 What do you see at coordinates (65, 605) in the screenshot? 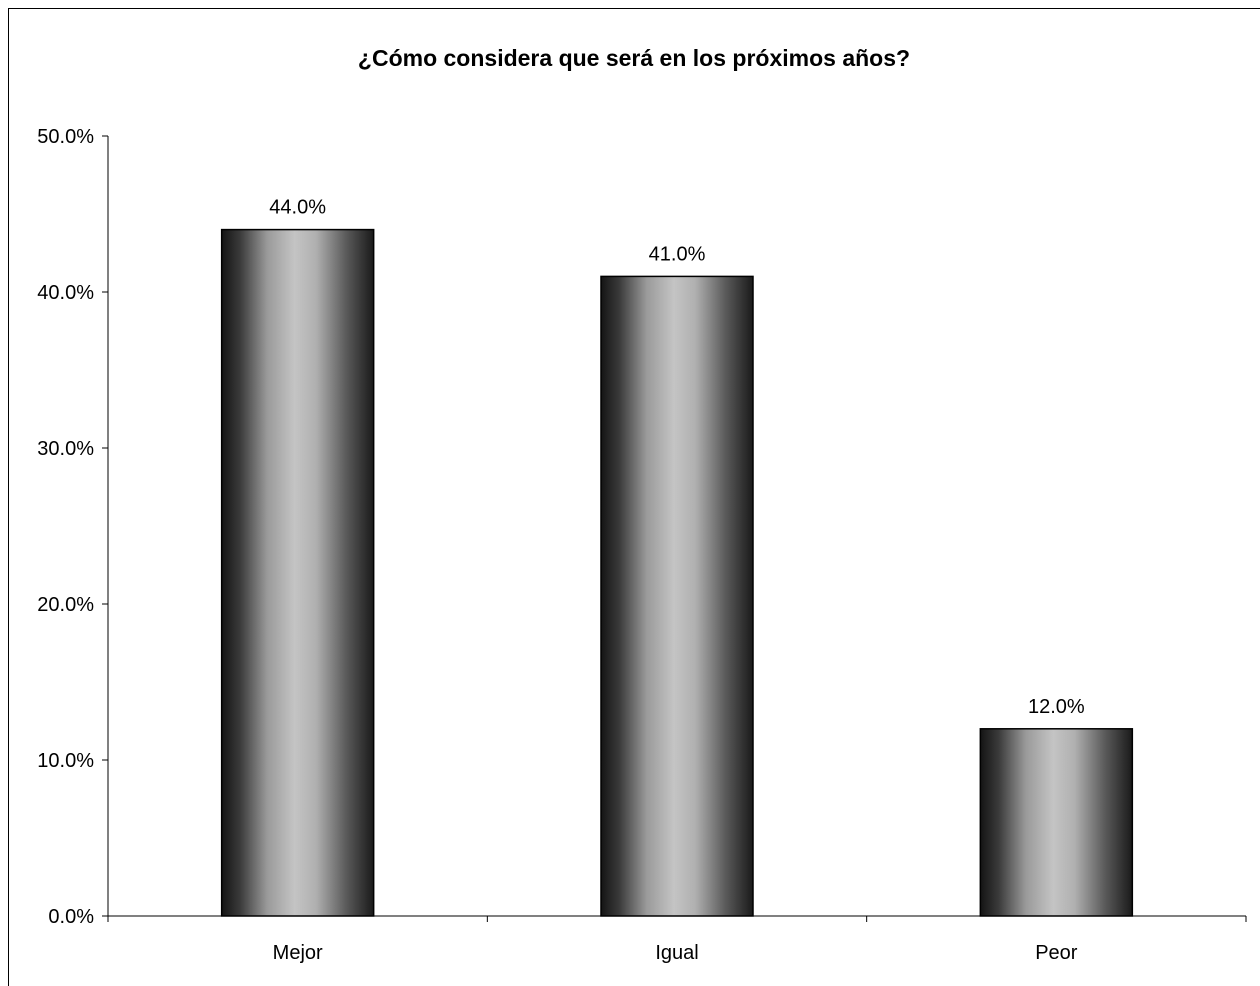
I see `y-tick-label: 20.0%` at bounding box center [65, 605].